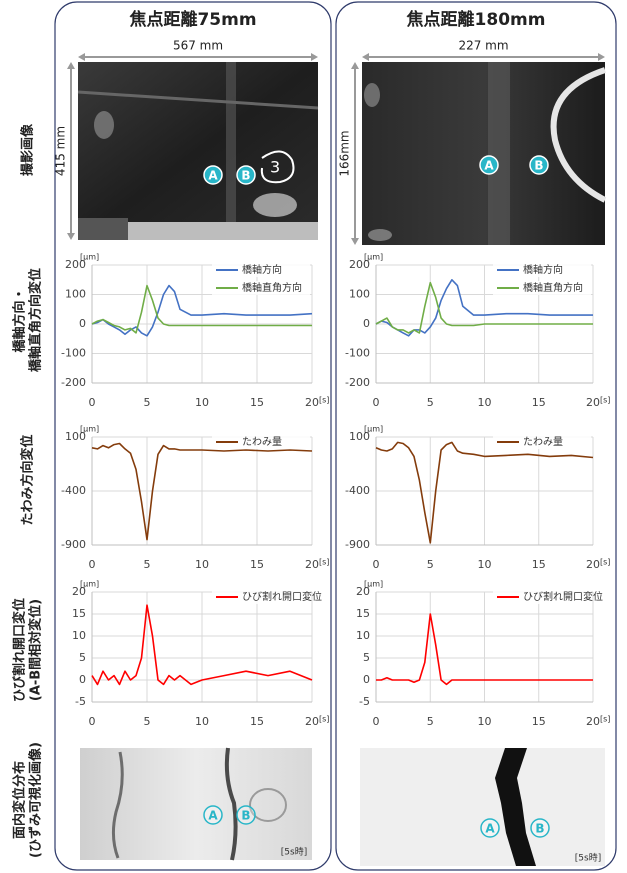 Image resolution: width=627 pixels, height=873 pixels. What do you see at coordinates (198, 151) in the screenshot?
I see `photo: 3` at bounding box center [198, 151].